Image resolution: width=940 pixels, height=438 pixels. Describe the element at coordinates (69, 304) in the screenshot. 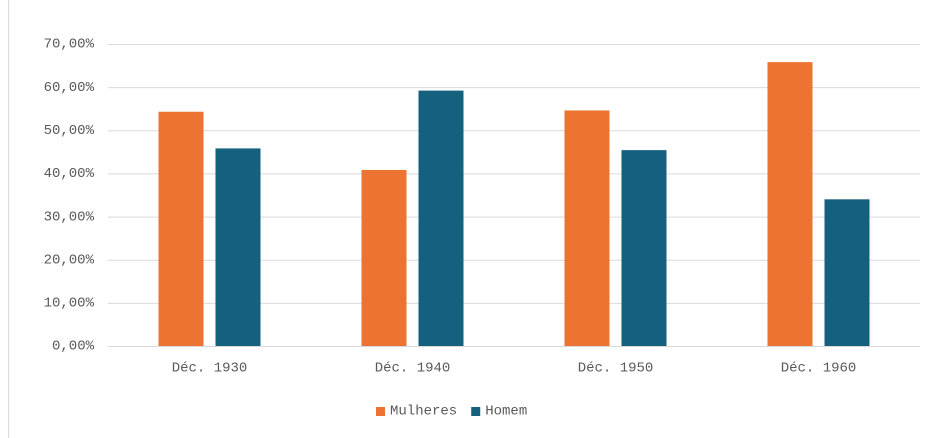

I see `y-tick-label: 10,00%` at that location.